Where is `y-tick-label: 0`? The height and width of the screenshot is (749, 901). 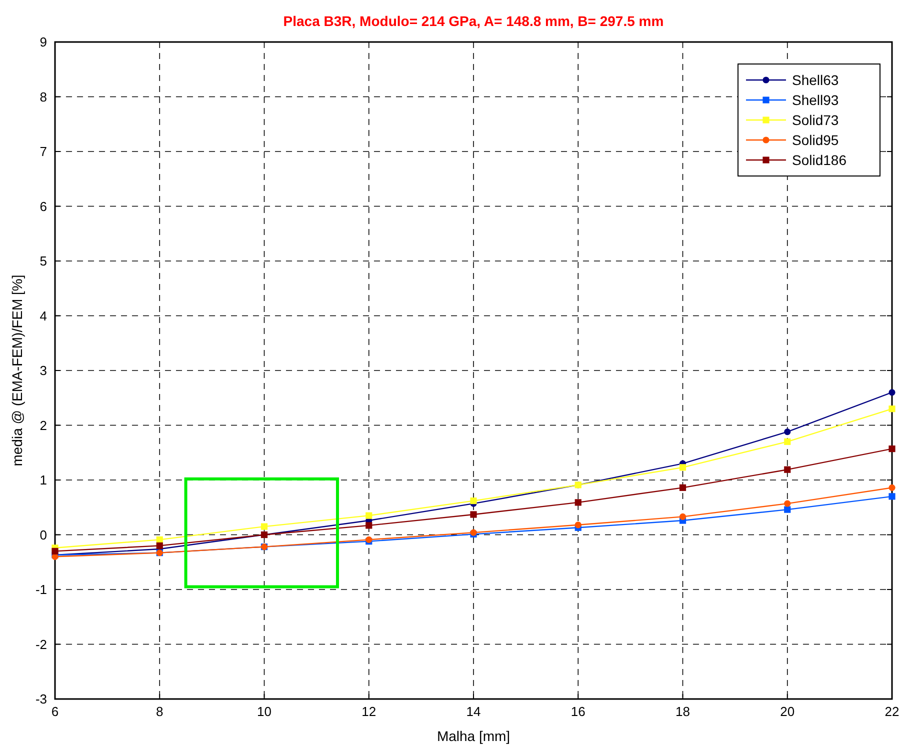 y-tick-label: 0 is located at coordinates (43, 534).